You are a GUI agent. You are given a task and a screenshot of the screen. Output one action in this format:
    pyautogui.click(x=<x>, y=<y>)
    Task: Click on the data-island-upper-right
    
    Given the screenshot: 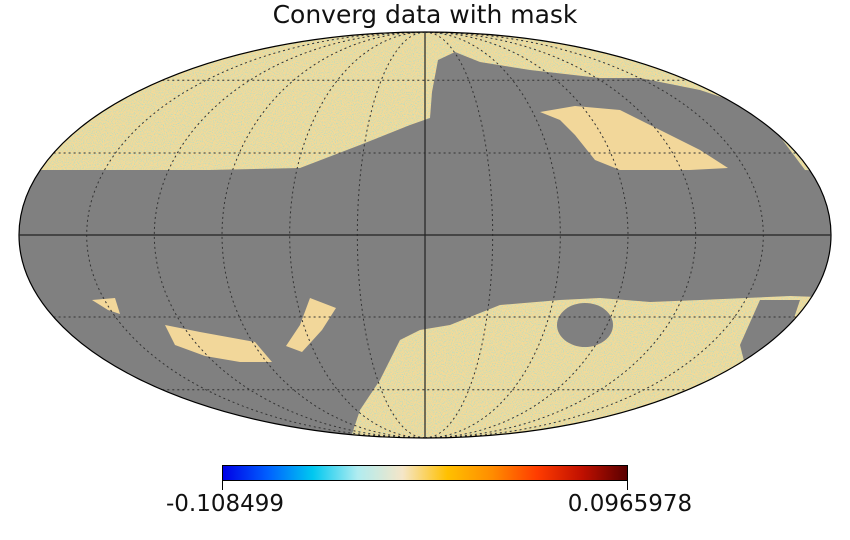 What is the action you would take?
    pyautogui.click(x=634, y=138)
    